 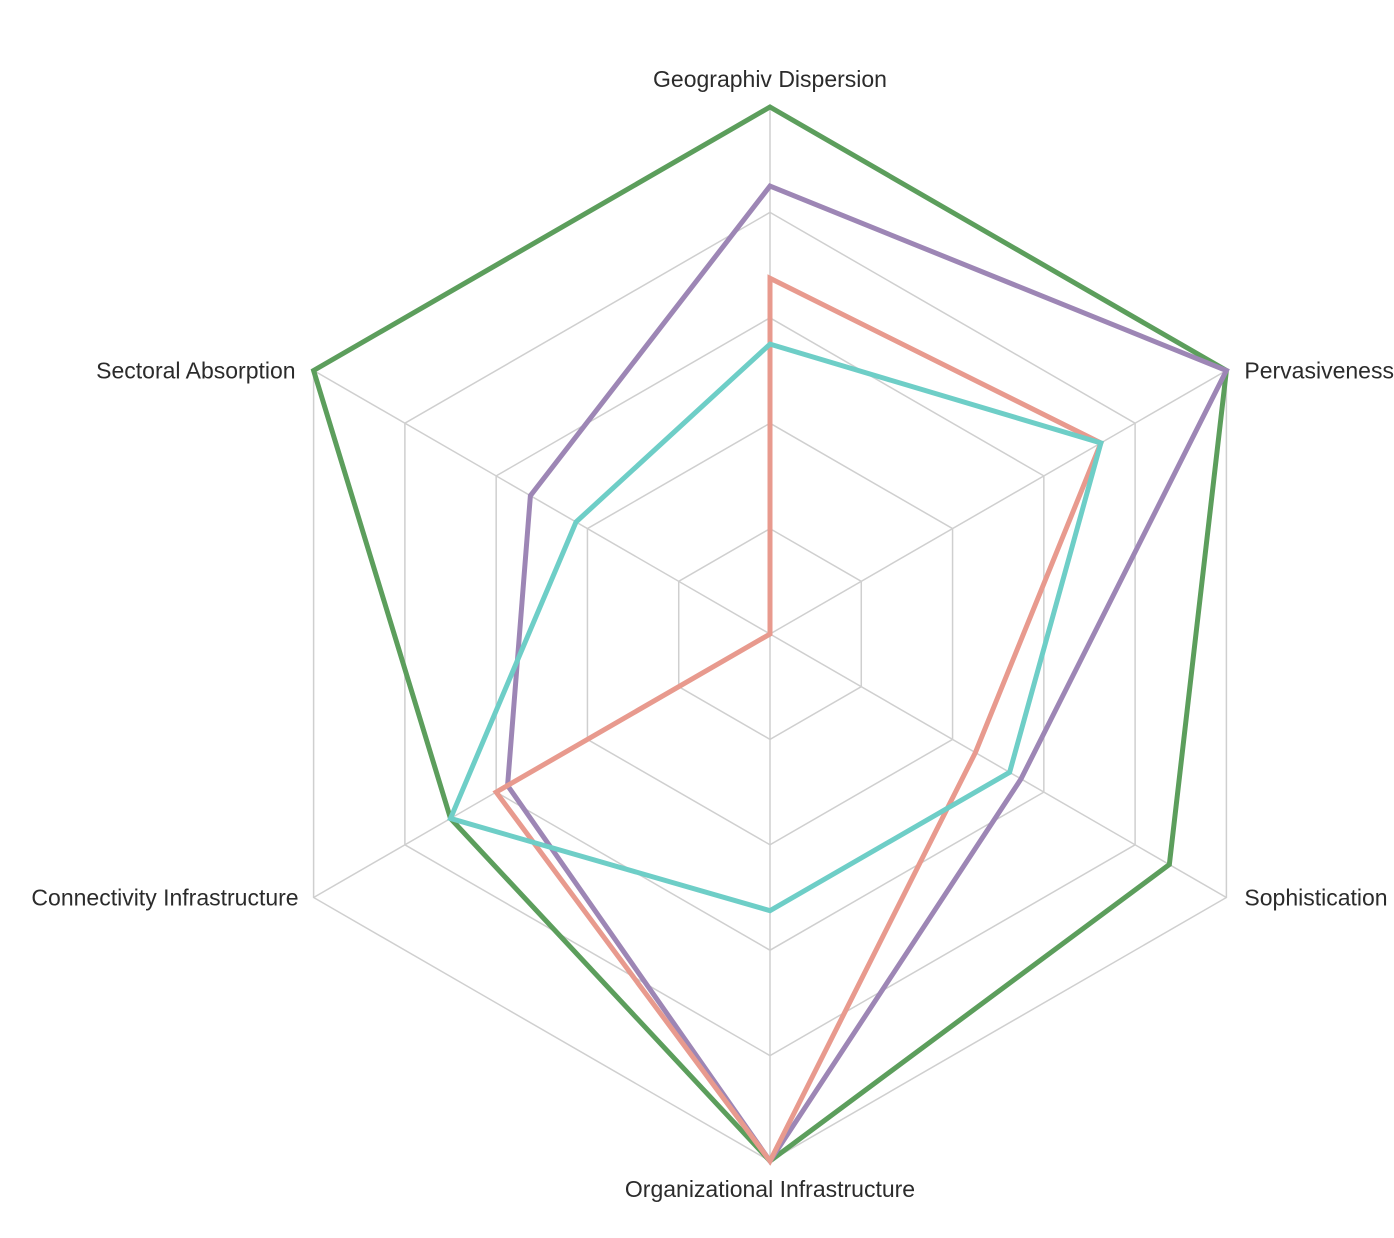 What do you see at coordinates (164, 898) in the screenshot?
I see `axis-label-4: Connectivity Infrastructure` at bounding box center [164, 898].